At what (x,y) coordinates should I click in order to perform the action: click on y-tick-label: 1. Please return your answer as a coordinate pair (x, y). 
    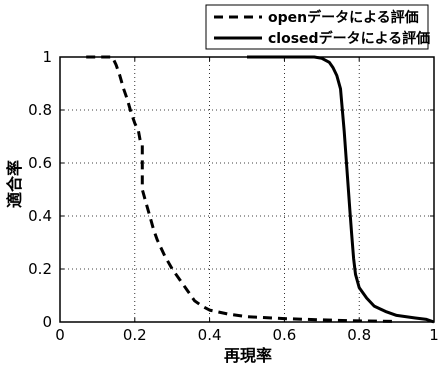
    Looking at the image, I should click on (47, 57).